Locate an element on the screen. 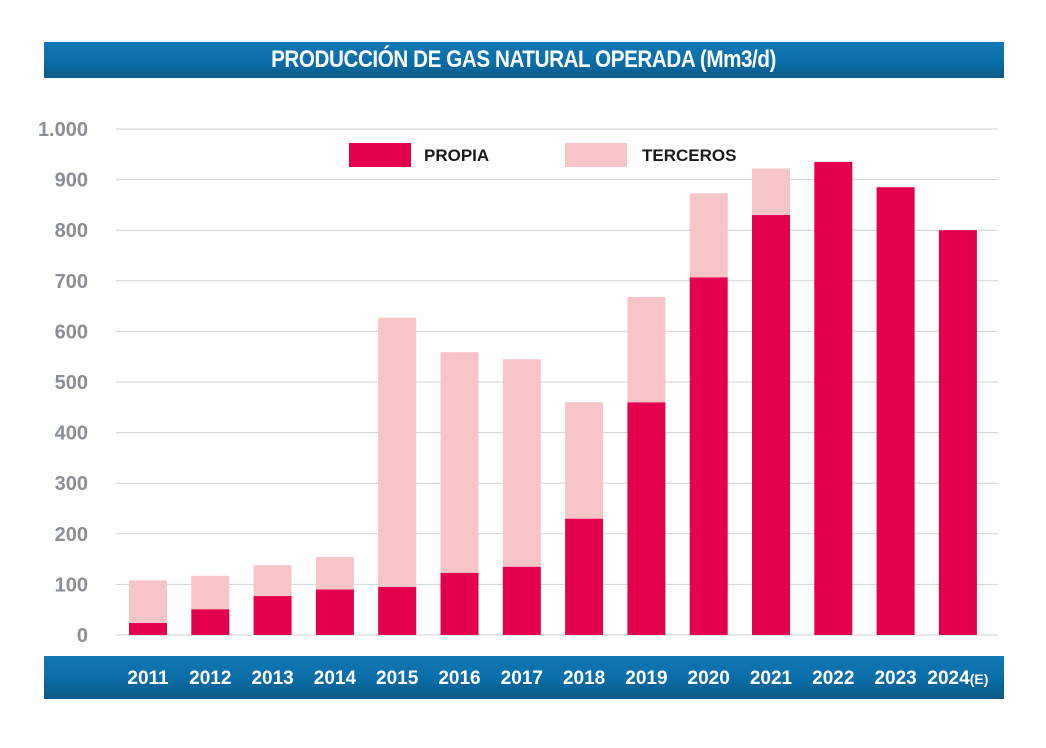  bar-propia-2018 is located at coordinates (584, 576).